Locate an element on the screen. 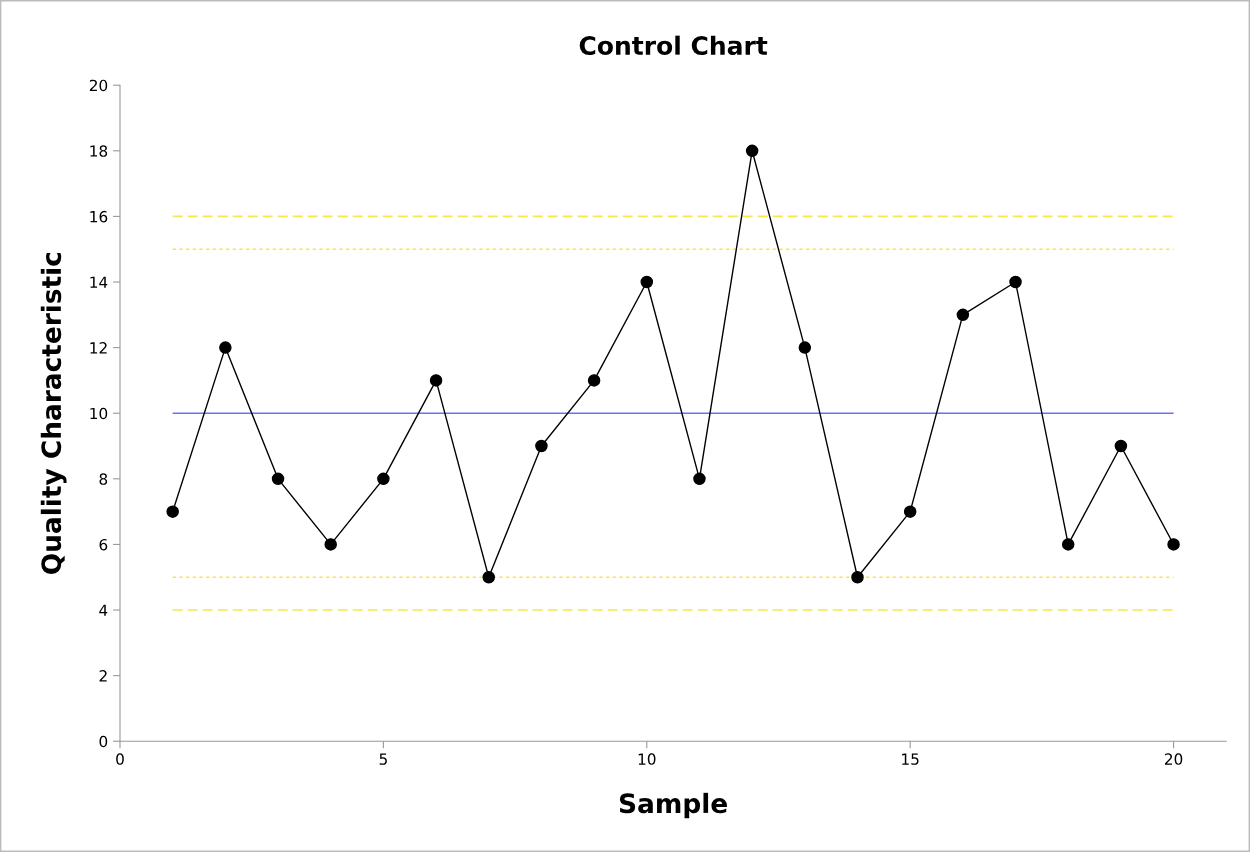 This screenshot has width=1250, height=852. x-tick-label: 0 is located at coordinates (120, 759).